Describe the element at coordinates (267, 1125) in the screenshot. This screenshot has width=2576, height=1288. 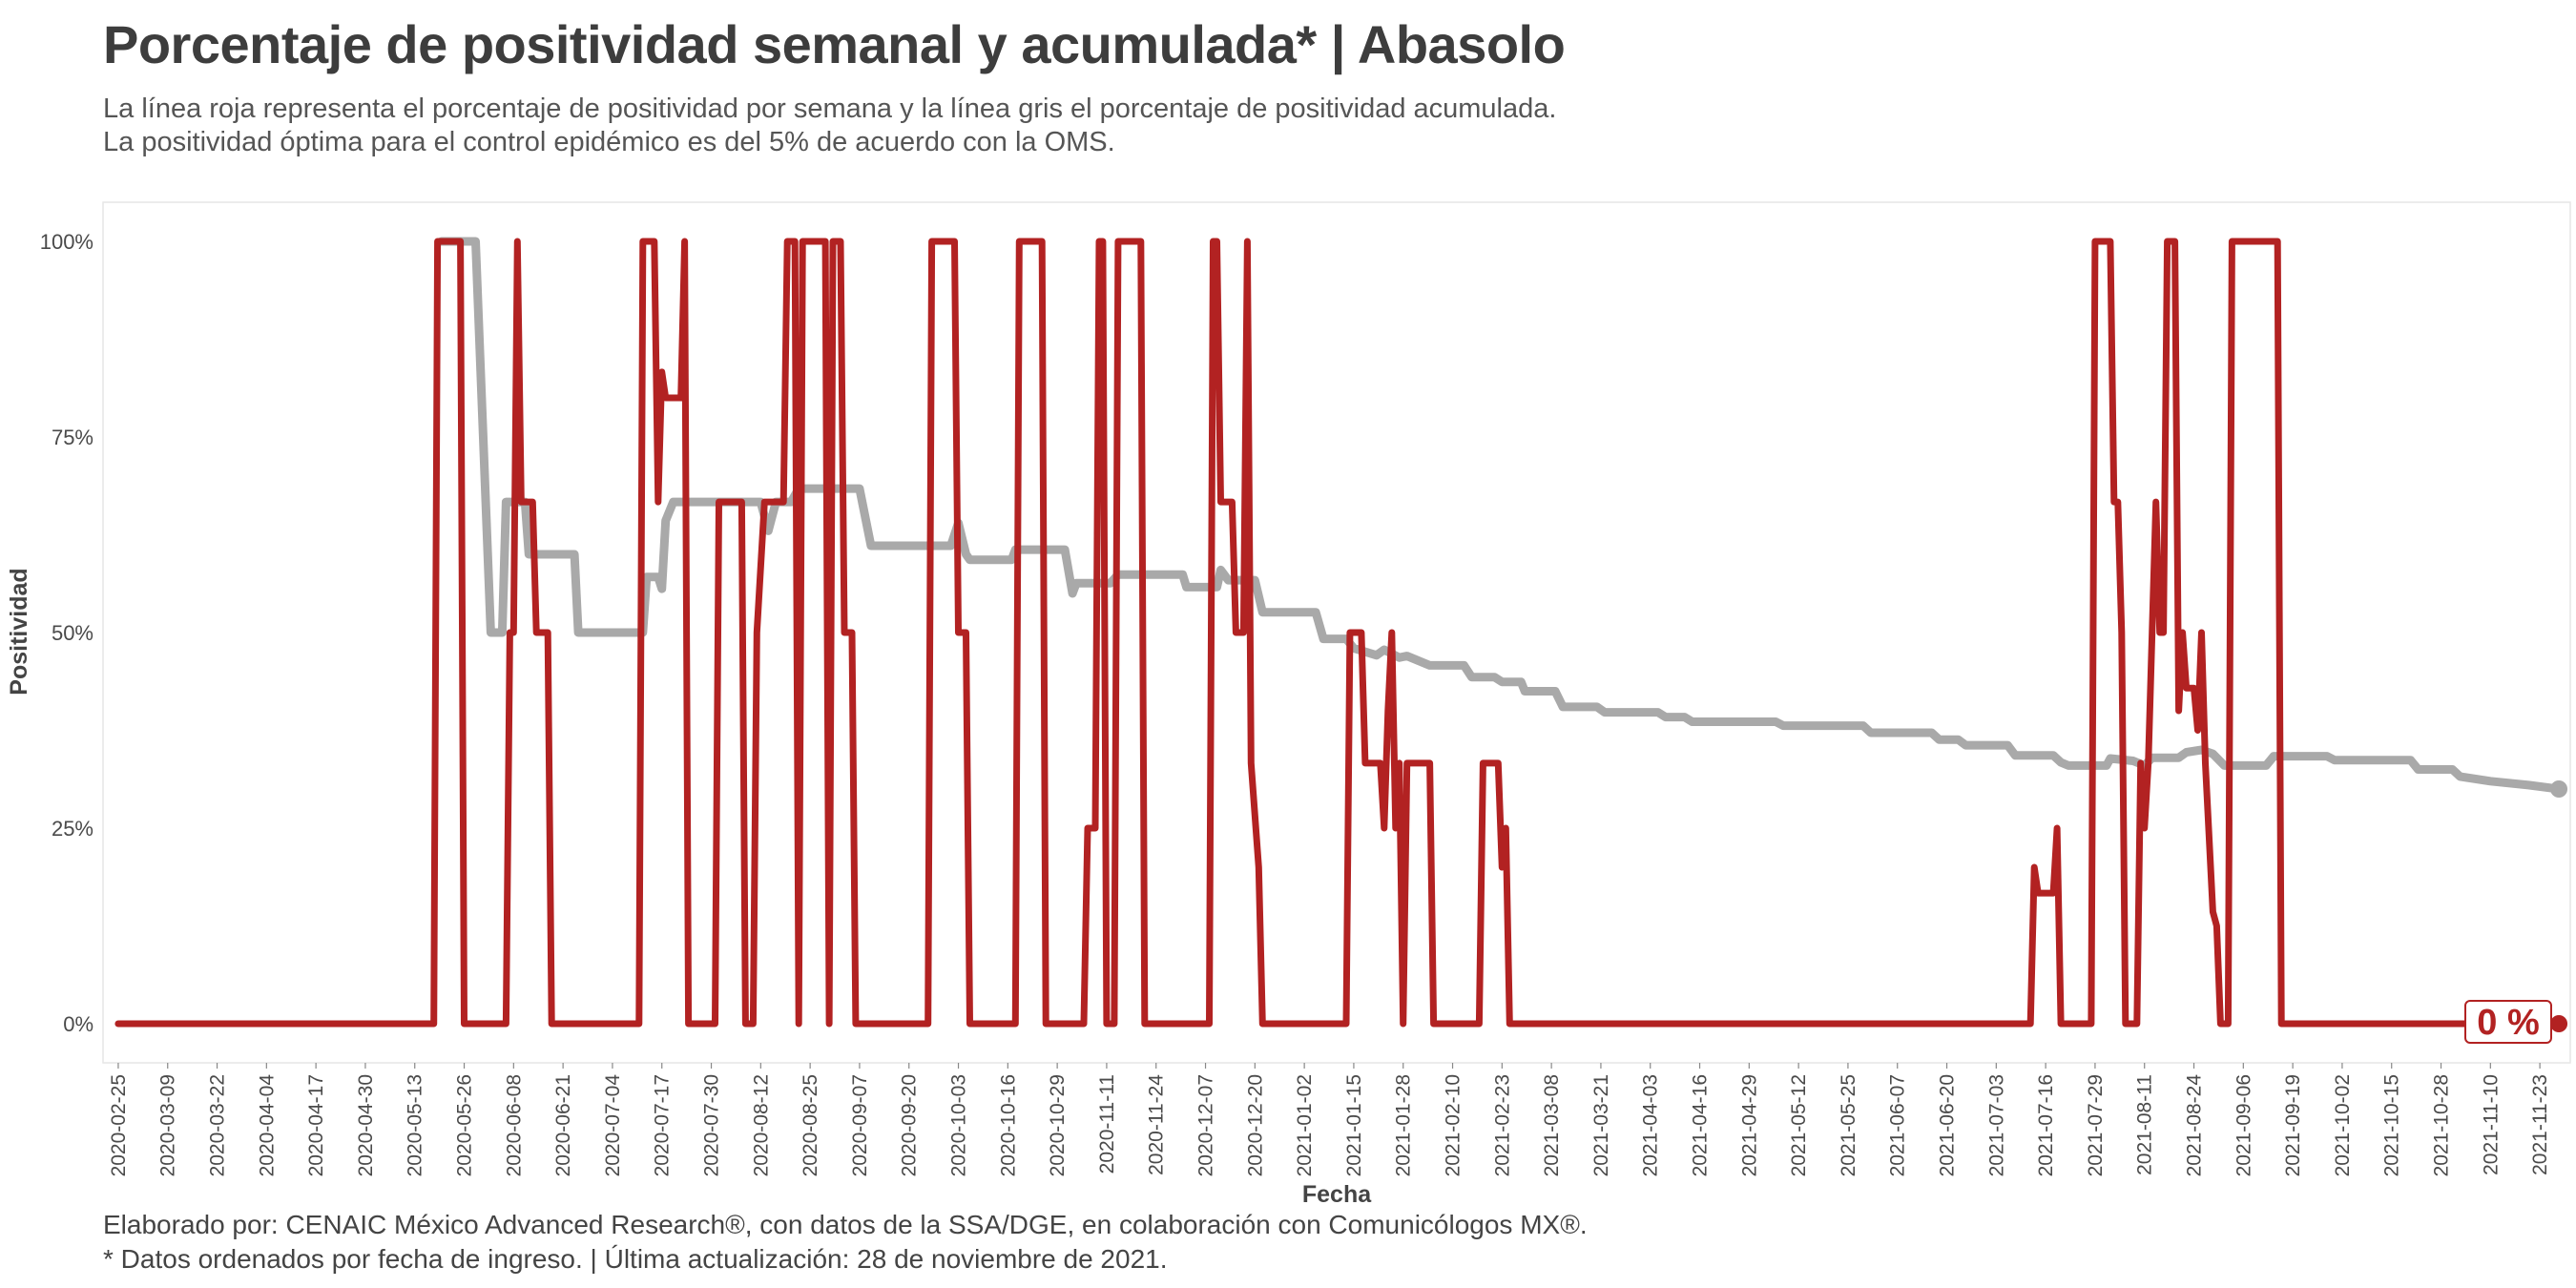
I see `x-tick-label: 2020-04-04` at that location.